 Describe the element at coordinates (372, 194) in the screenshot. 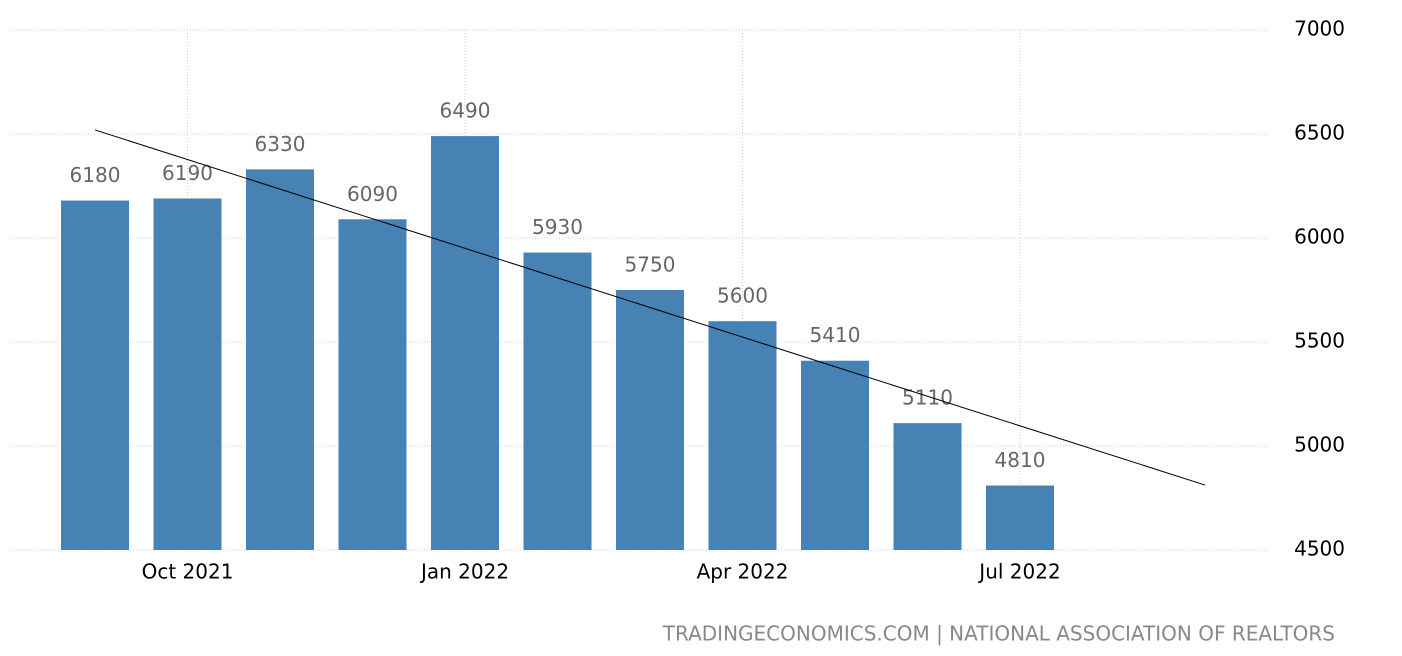

I see `value-label: 6090` at that location.